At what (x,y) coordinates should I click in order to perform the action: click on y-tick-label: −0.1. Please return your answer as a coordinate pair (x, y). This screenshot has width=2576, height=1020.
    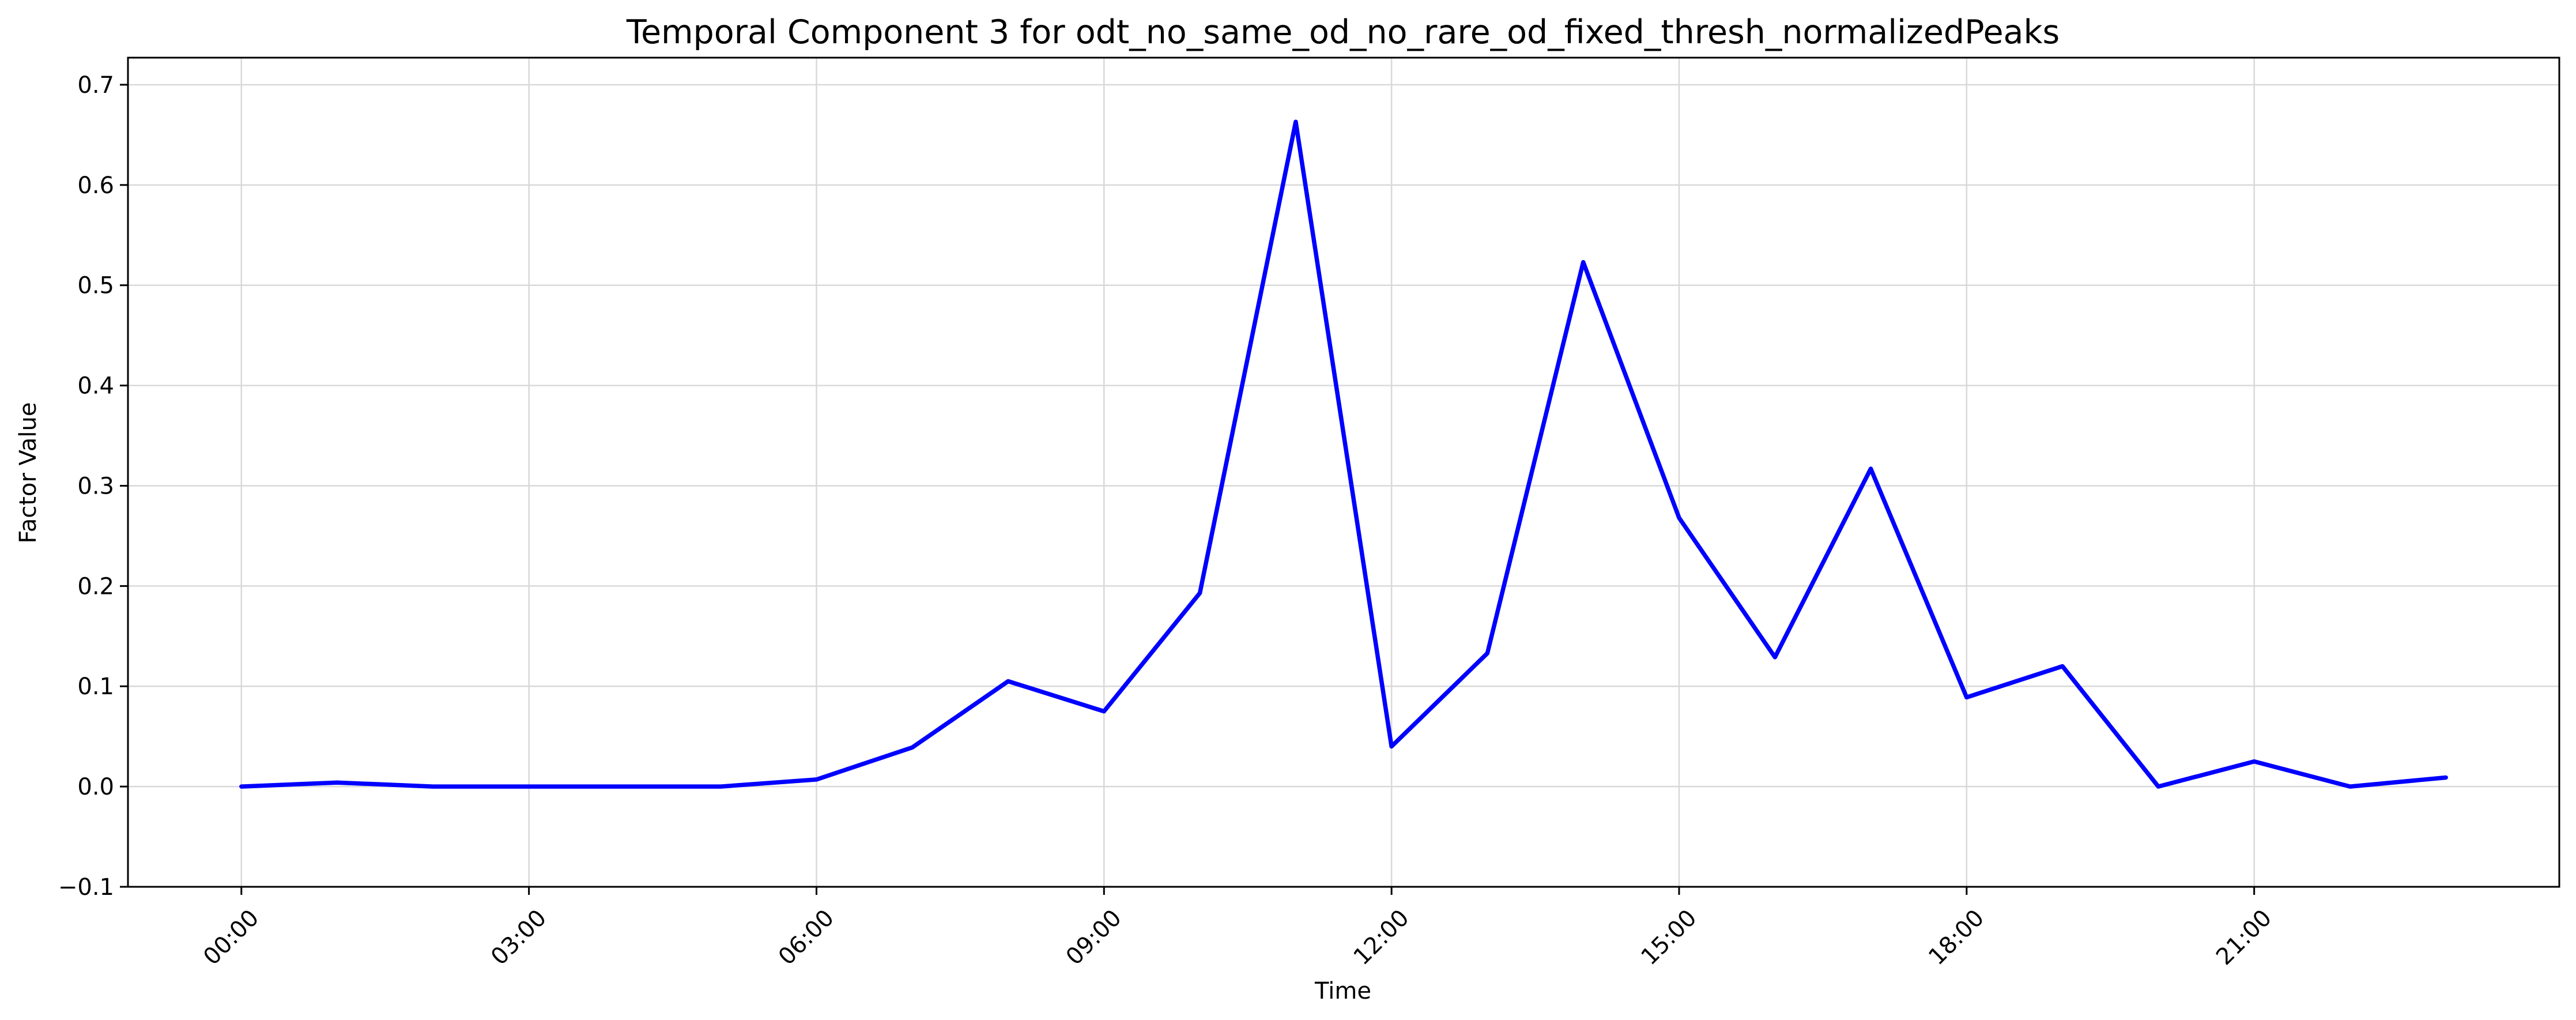
    Looking at the image, I should click on (86, 887).